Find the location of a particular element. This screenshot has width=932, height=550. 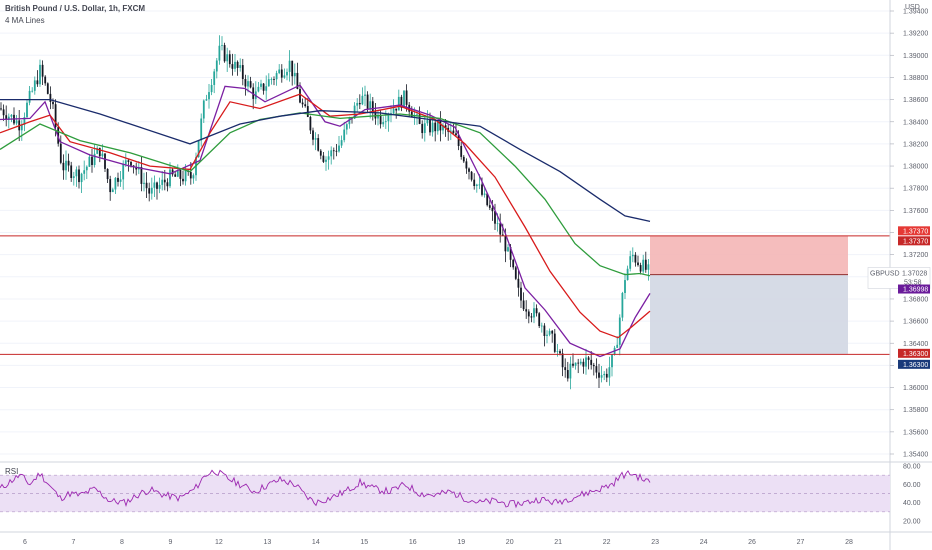

y-tick-label: 1.39400 is located at coordinates (915, 12).